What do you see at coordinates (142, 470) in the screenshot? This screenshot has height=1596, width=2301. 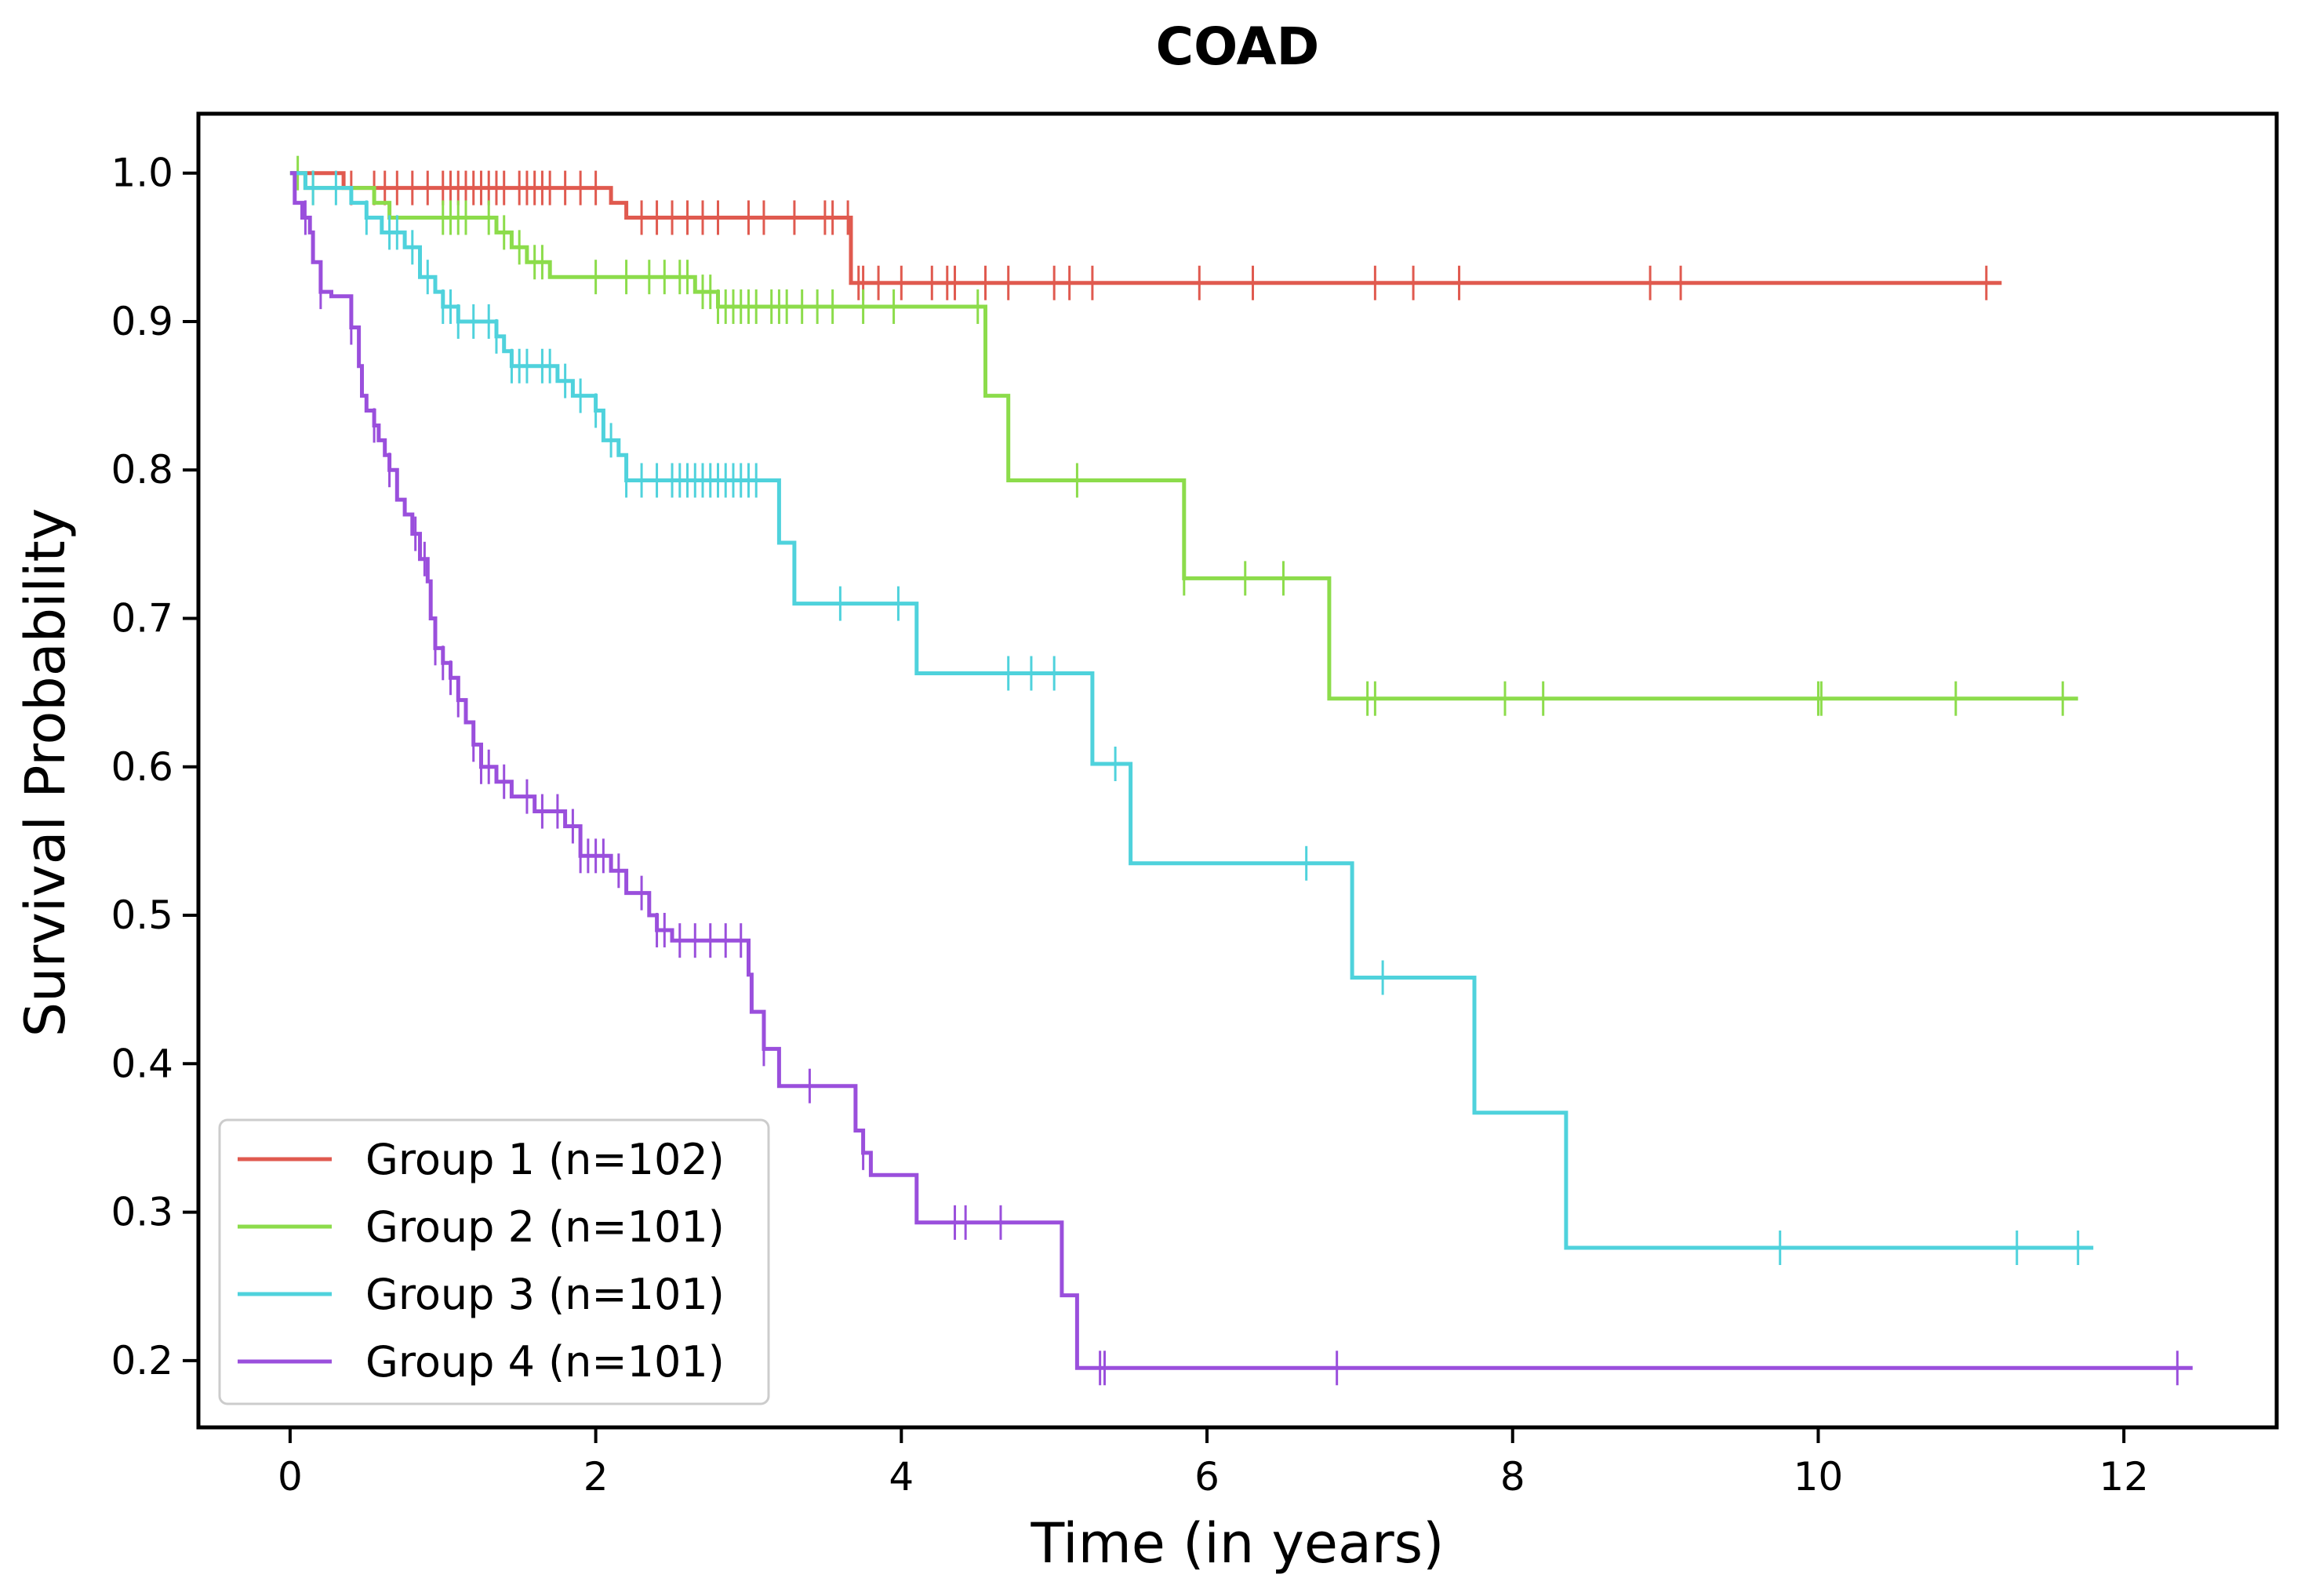 I see `y-tick-label: 0.8` at bounding box center [142, 470].